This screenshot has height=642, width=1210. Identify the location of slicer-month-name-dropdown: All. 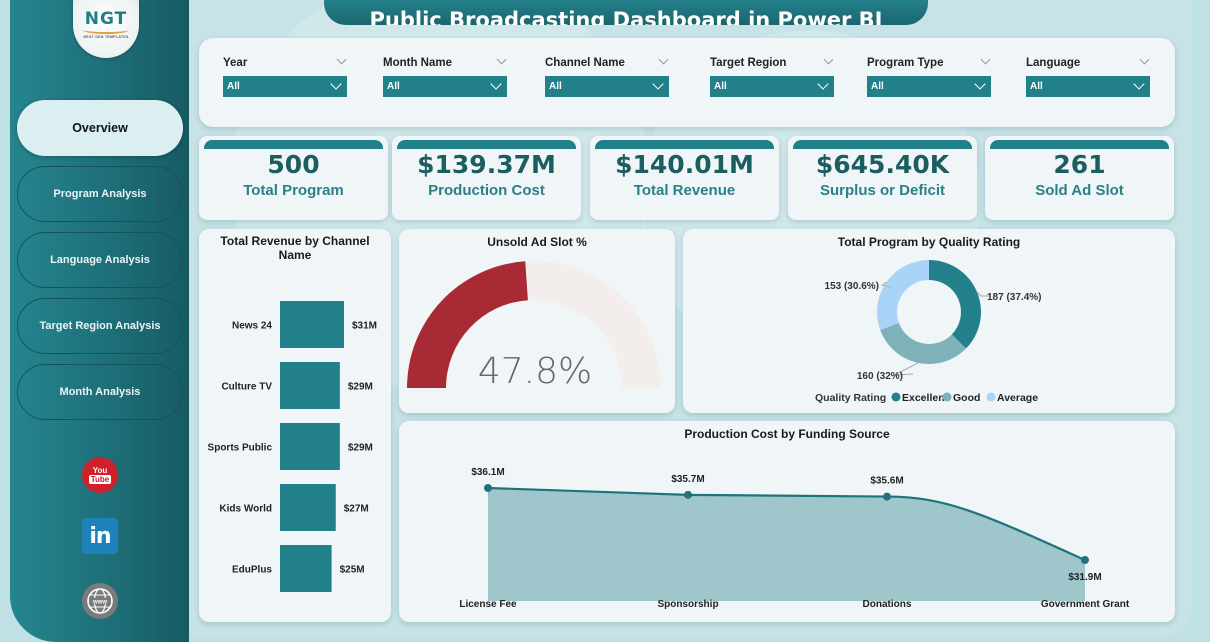
(445, 86).